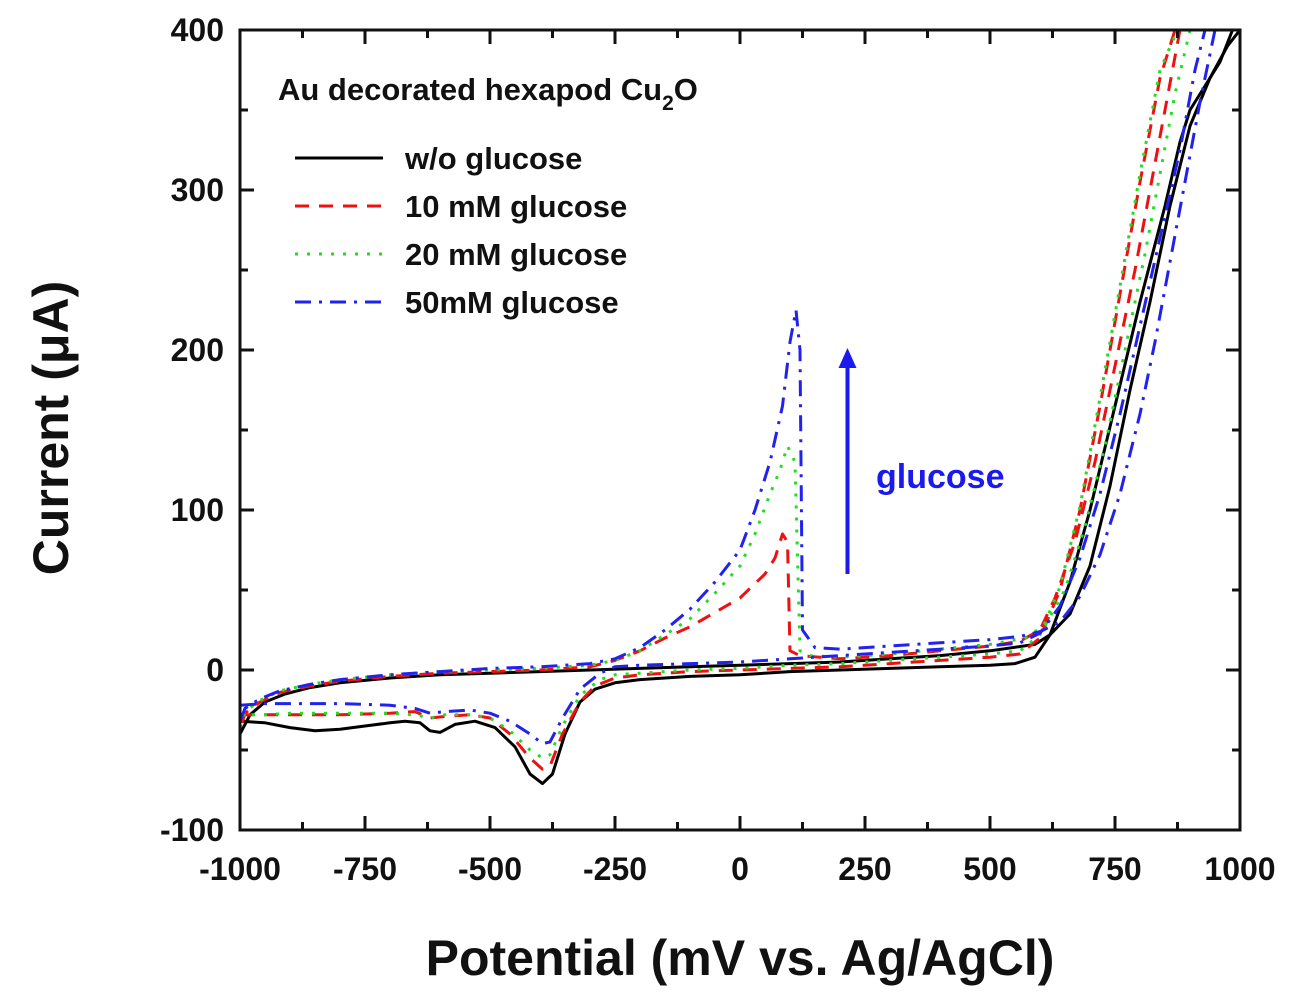 Image resolution: width=1295 pixels, height=1000 pixels. I want to click on y-axis-title: Current (μA), so click(51, 428).